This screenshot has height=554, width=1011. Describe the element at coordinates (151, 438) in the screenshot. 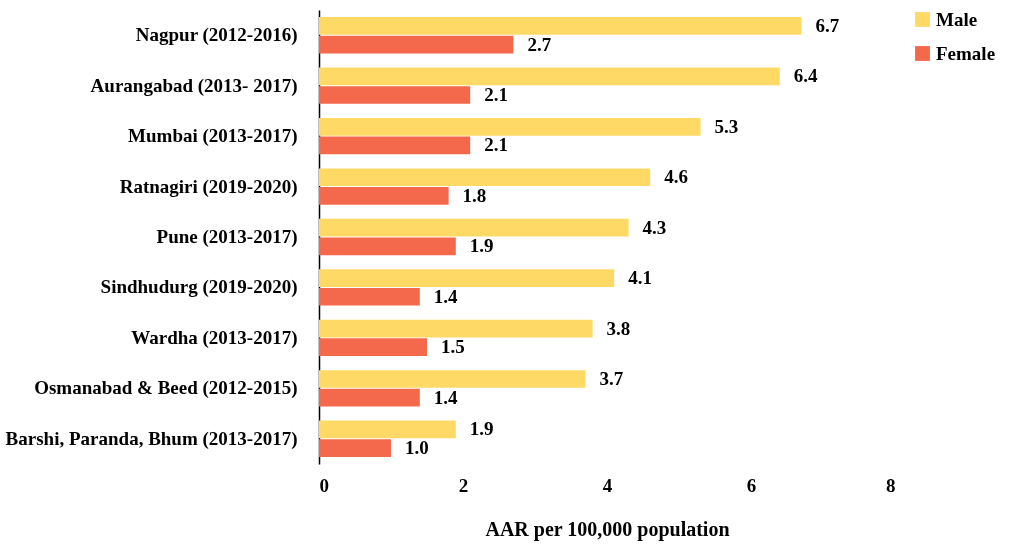

I see `y-tick-label: Barshi, Paranda, Bhum (2013-2017)` at that location.